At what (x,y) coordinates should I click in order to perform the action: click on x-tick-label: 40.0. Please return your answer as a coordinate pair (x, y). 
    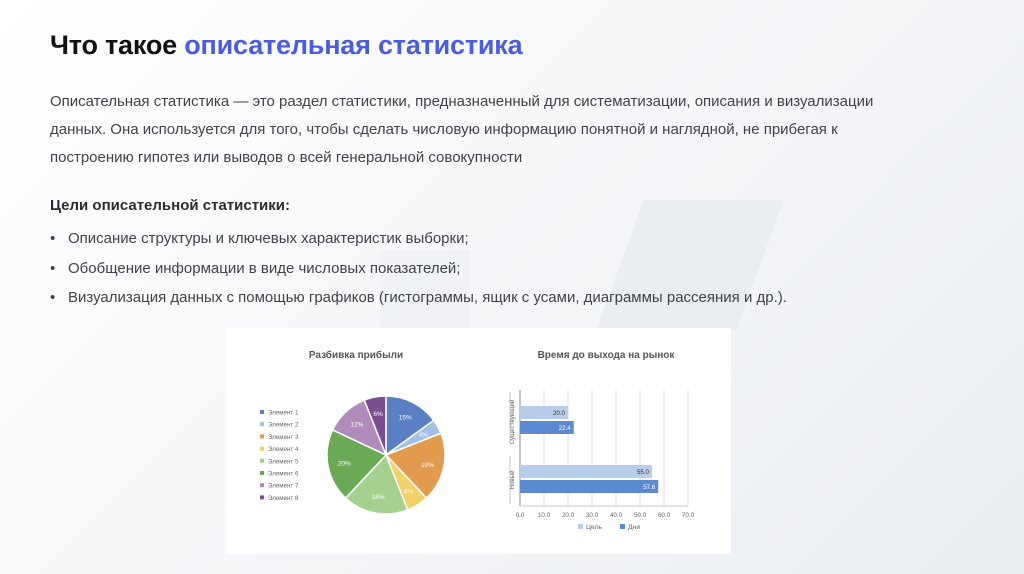
    Looking at the image, I should click on (616, 515).